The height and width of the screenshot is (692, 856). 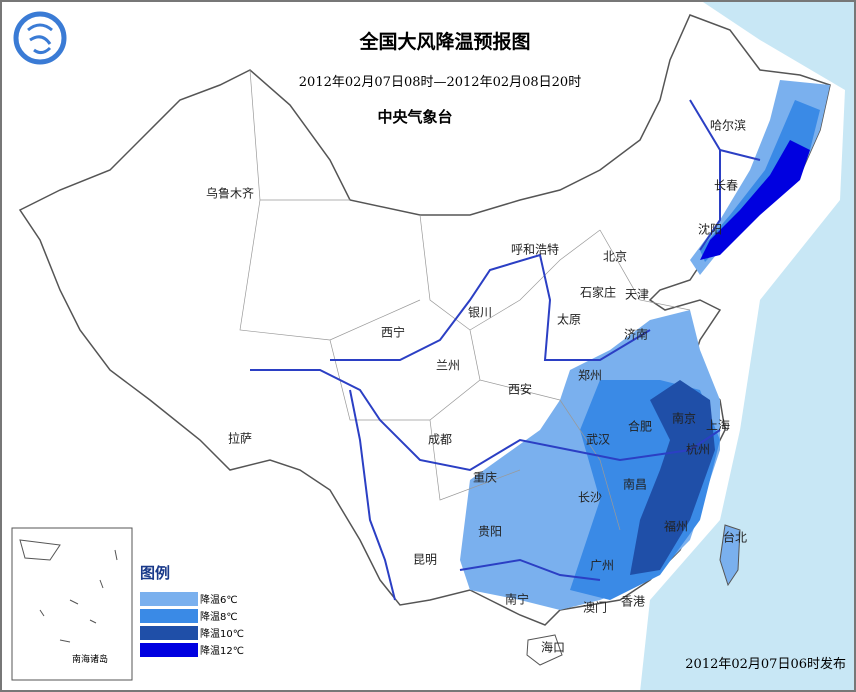 What do you see at coordinates (598, 440) in the screenshot?
I see `city-label: 武汉` at bounding box center [598, 440].